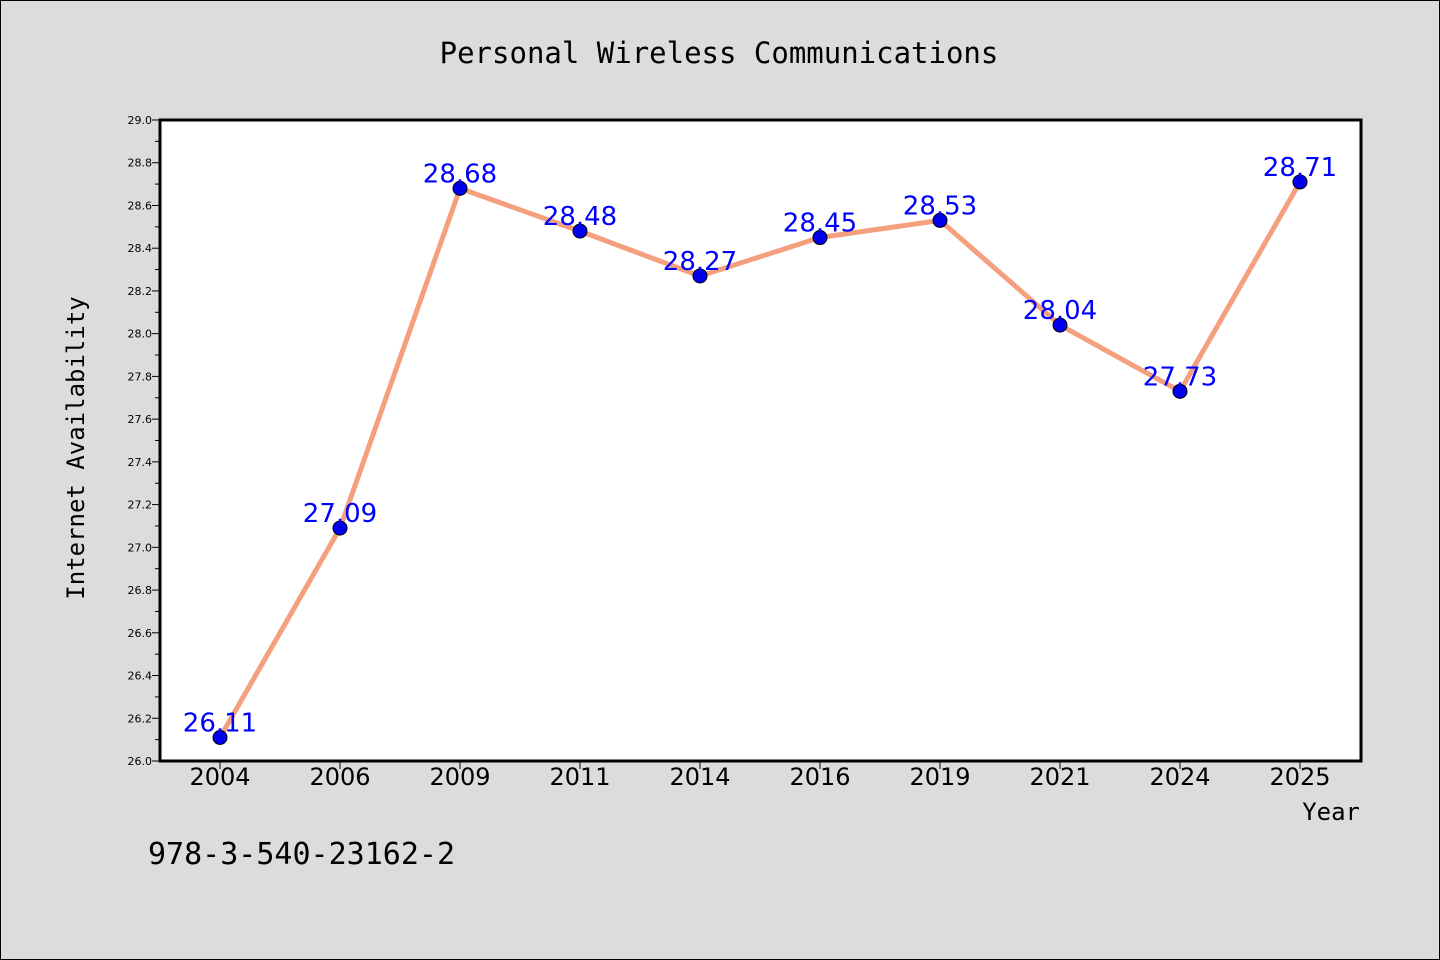  What do you see at coordinates (140, 419) in the screenshot?
I see `y-tick-label: 27.6` at bounding box center [140, 419].